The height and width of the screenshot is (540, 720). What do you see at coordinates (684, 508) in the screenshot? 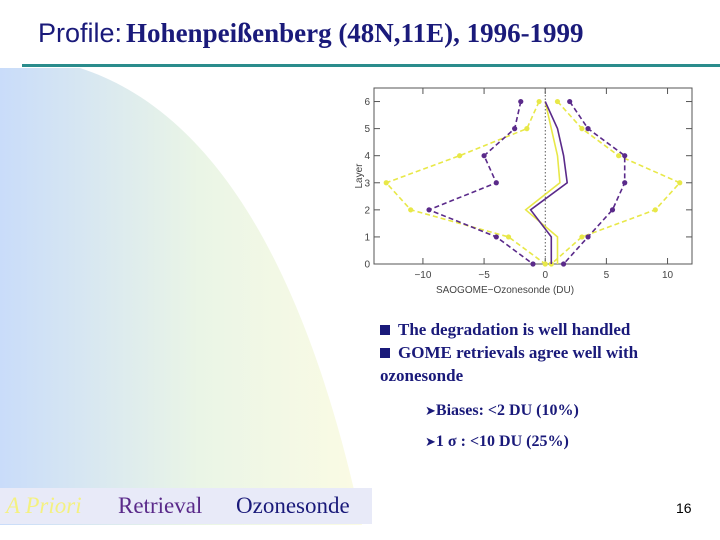
I see `page-number: 16` at bounding box center [684, 508].